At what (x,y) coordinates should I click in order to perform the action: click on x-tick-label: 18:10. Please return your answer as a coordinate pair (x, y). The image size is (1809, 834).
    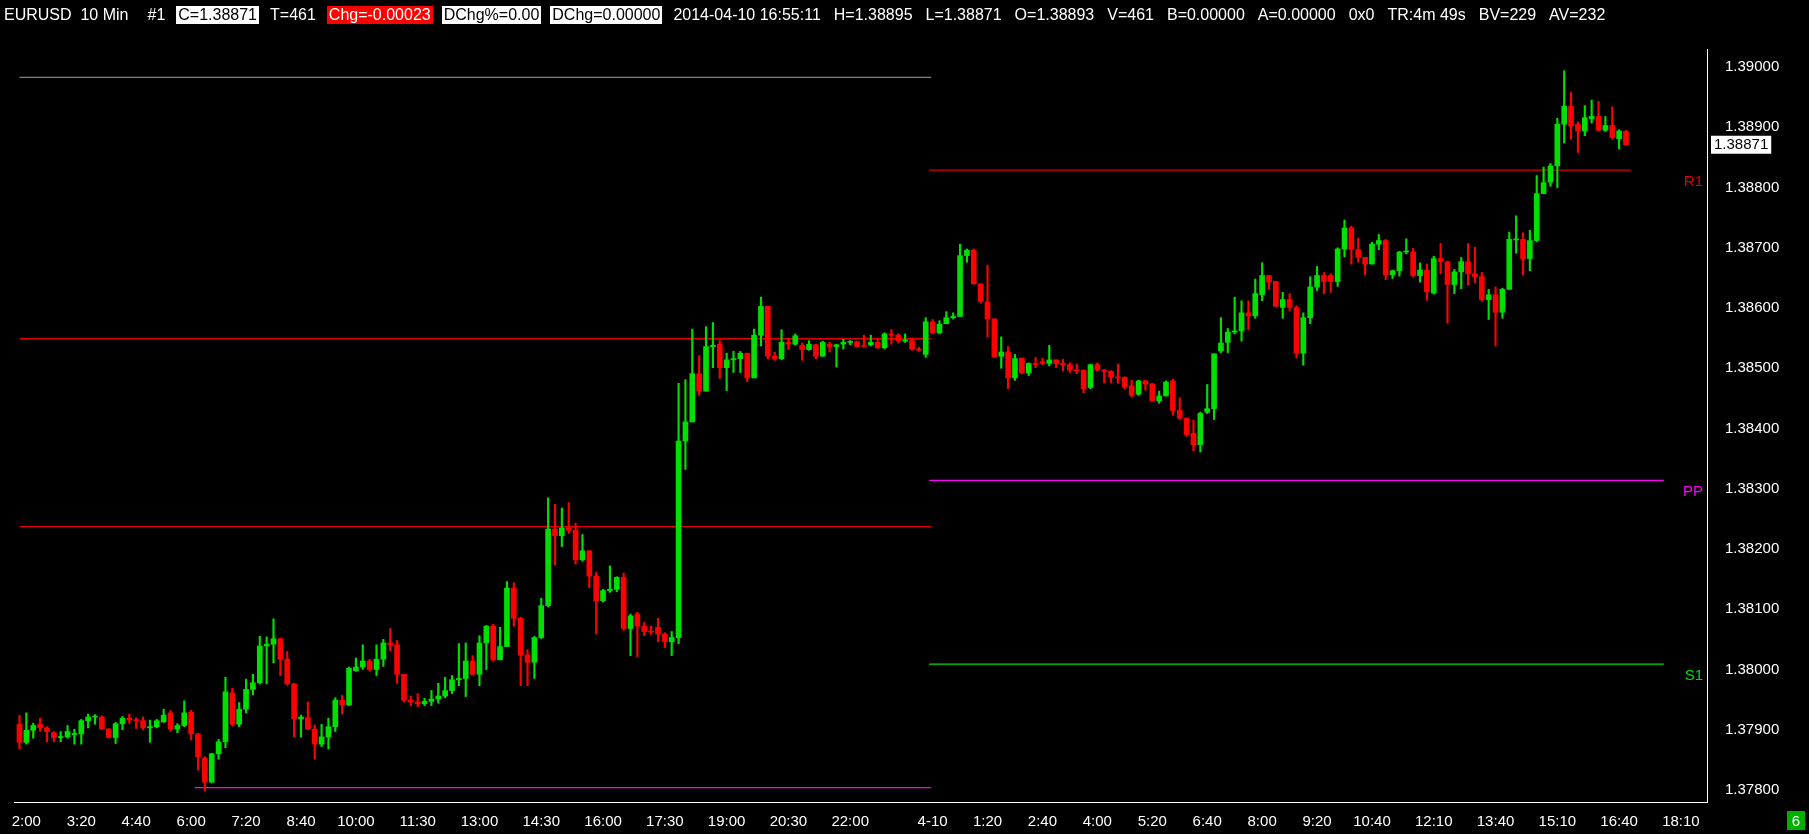
    Looking at the image, I should click on (1681, 821).